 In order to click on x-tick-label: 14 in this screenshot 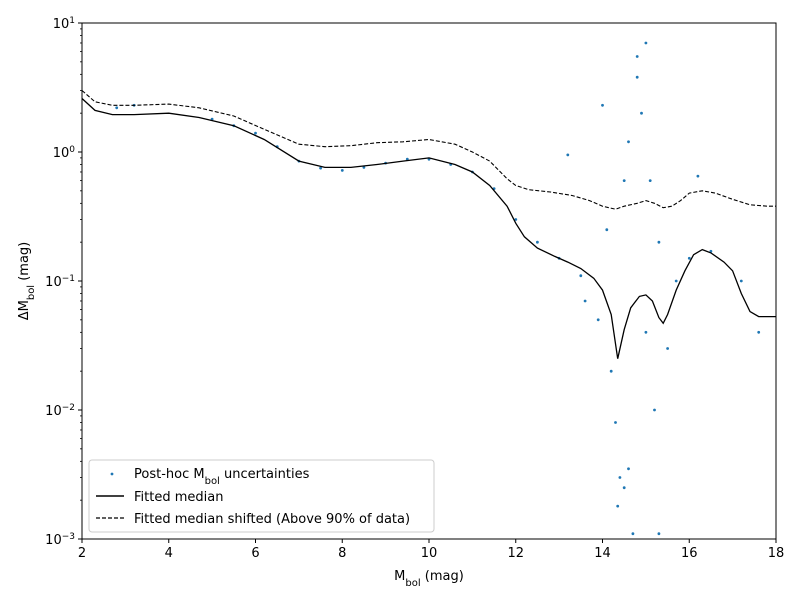, I will do `click(602, 553)`.